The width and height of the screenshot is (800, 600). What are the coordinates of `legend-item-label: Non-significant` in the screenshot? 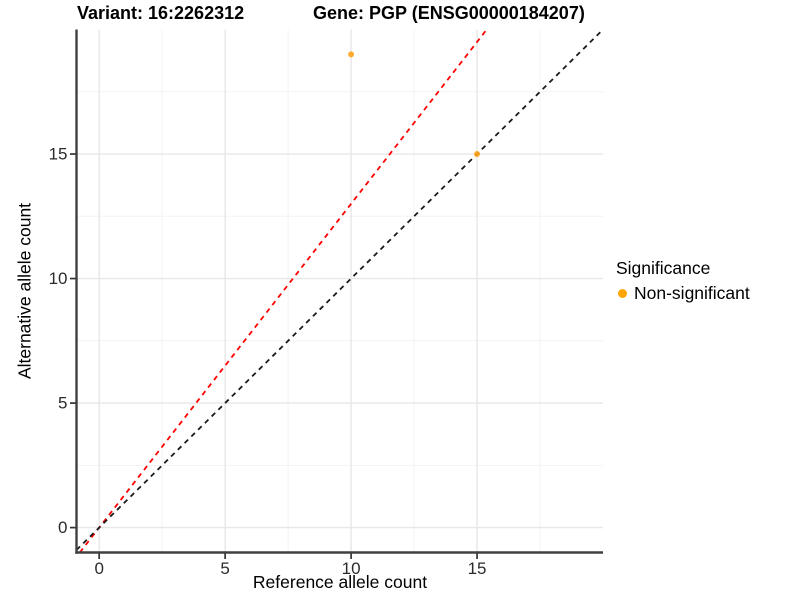 It's located at (692, 293).